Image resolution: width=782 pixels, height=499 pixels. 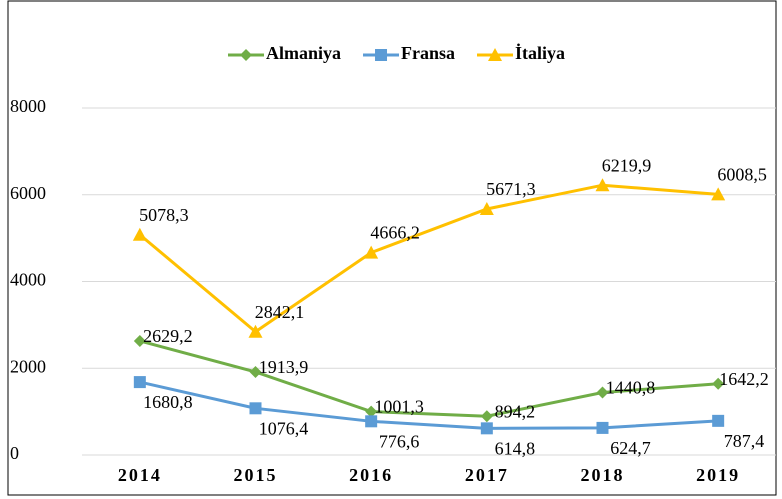 I want to click on data-label: 2842,1, so click(x=280, y=312).